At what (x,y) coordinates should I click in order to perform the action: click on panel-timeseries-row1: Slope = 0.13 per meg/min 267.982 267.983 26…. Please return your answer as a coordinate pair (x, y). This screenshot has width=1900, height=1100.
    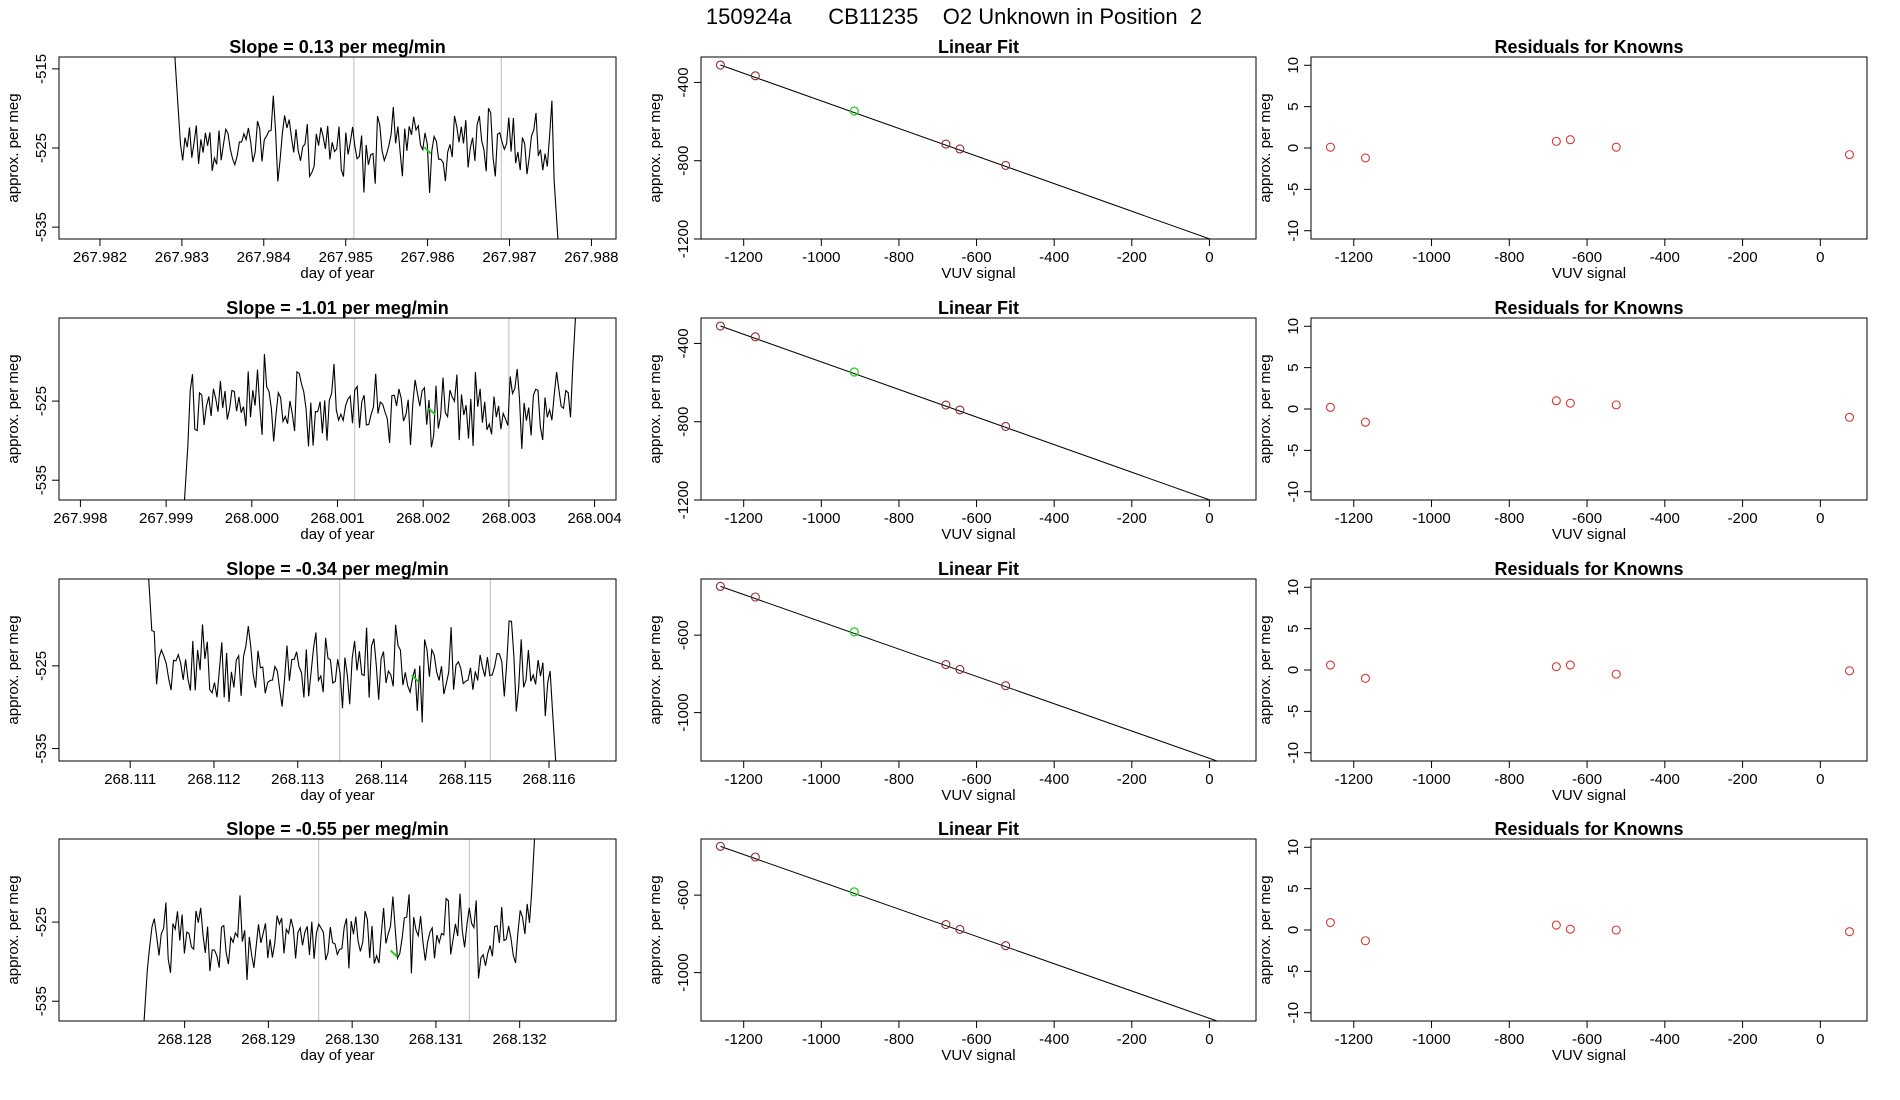
    Looking at the image, I should click on (312, 159).